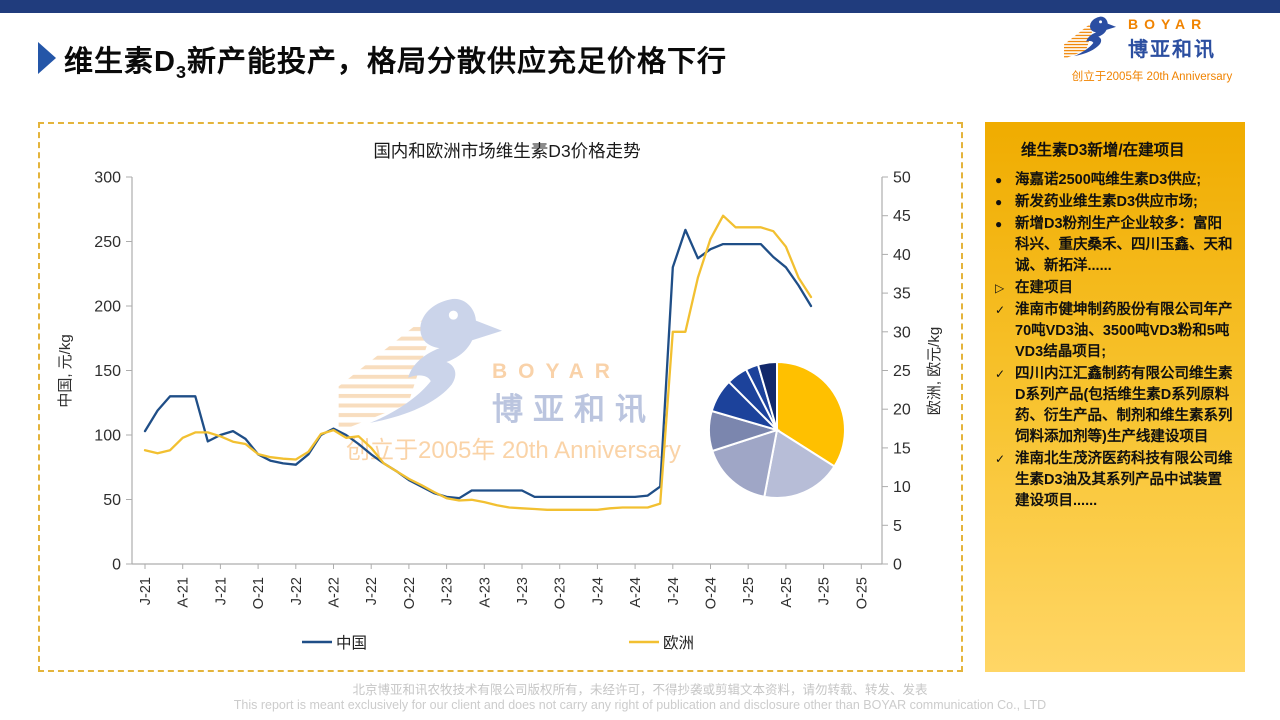 The width and height of the screenshot is (1280, 720). I want to click on logo-wordmark: BOYAR, so click(1168, 24).